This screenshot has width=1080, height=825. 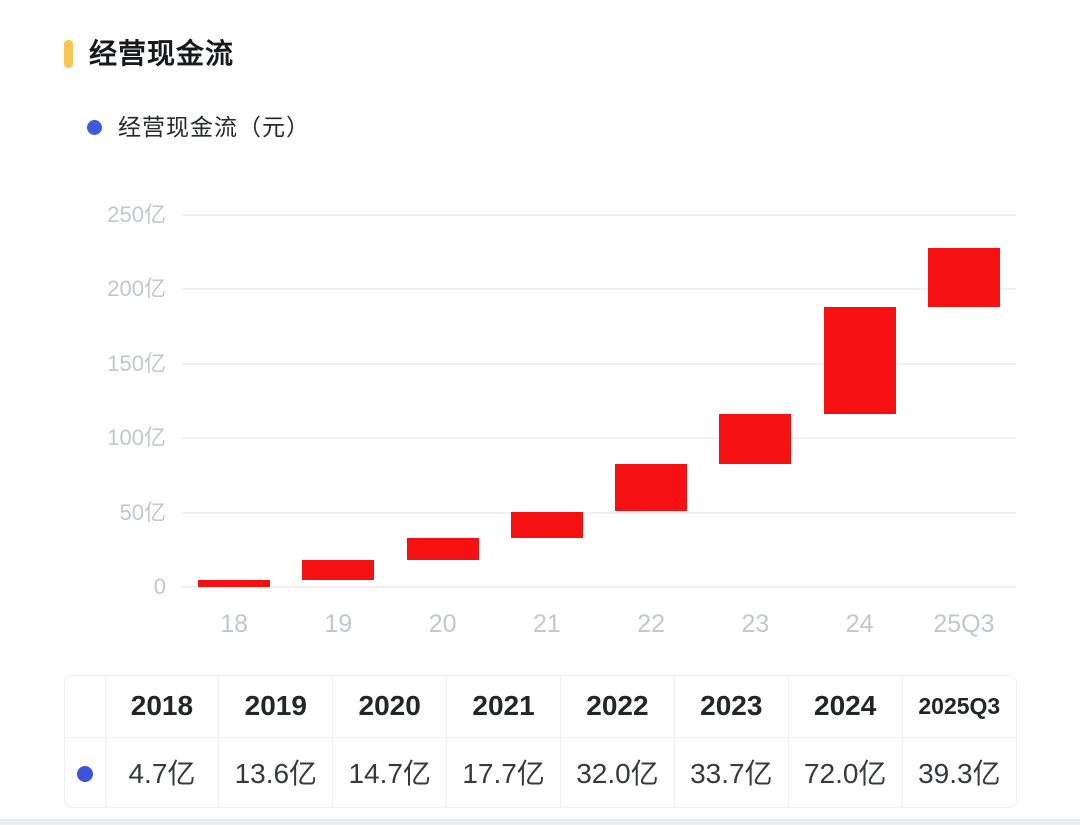 I want to click on bar-25Q3, so click(x=963, y=277).